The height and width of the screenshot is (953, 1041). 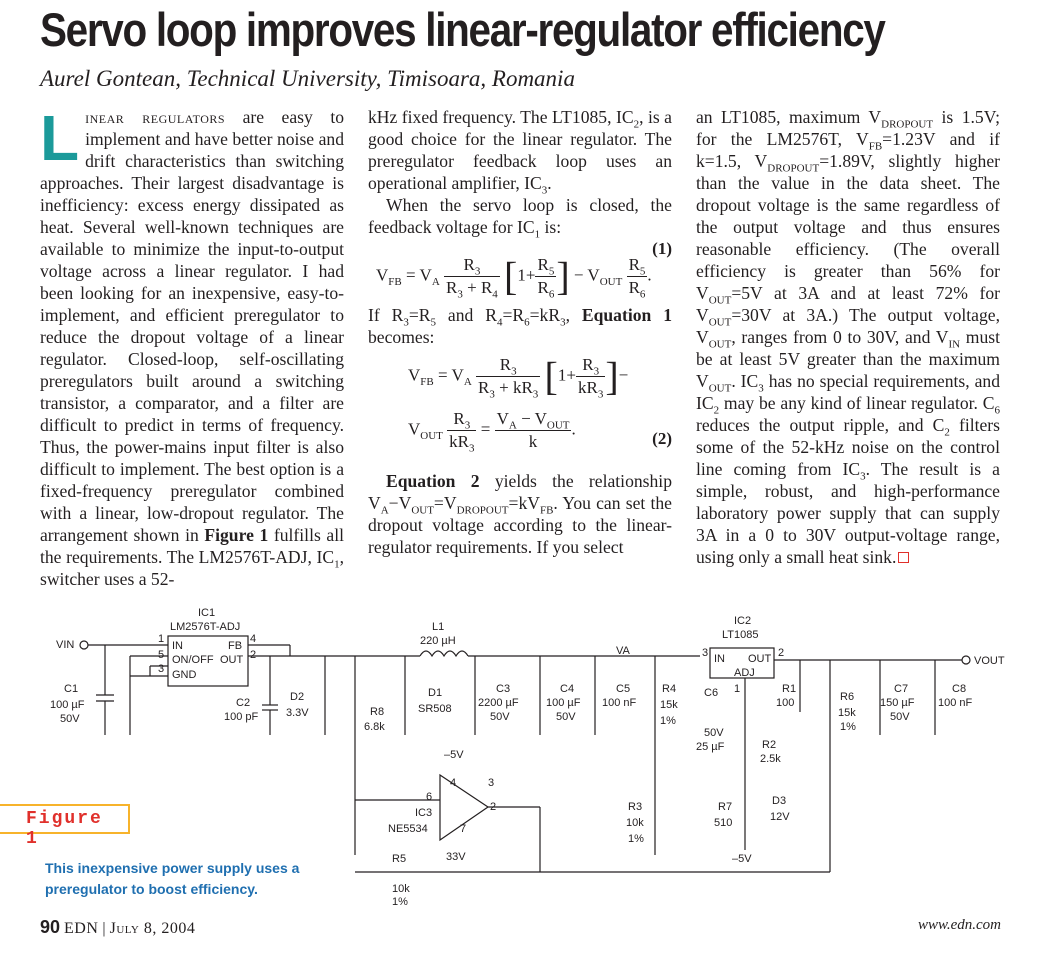 What do you see at coordinates (711, 693) in the screenshot?
I see `svg-text: C6` at bounding box center [711, 693].